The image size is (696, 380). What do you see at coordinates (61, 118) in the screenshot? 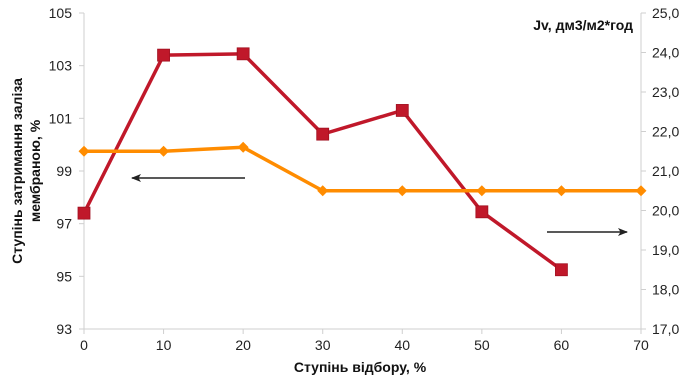
I see `left-axis-tick-label: 101` at bounding box center [61, 118].